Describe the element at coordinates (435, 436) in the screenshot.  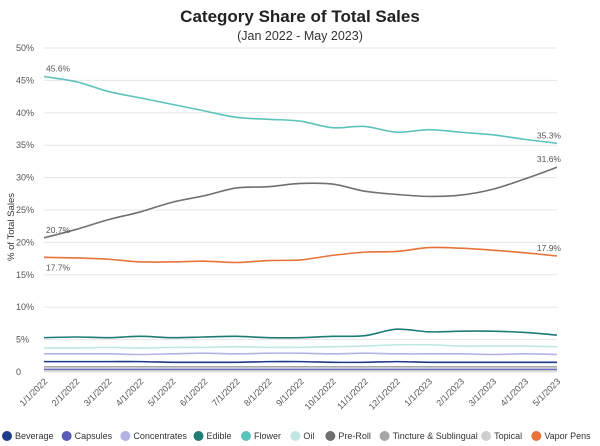
I see `legend-label: Tincture & Sublingual` at that location.